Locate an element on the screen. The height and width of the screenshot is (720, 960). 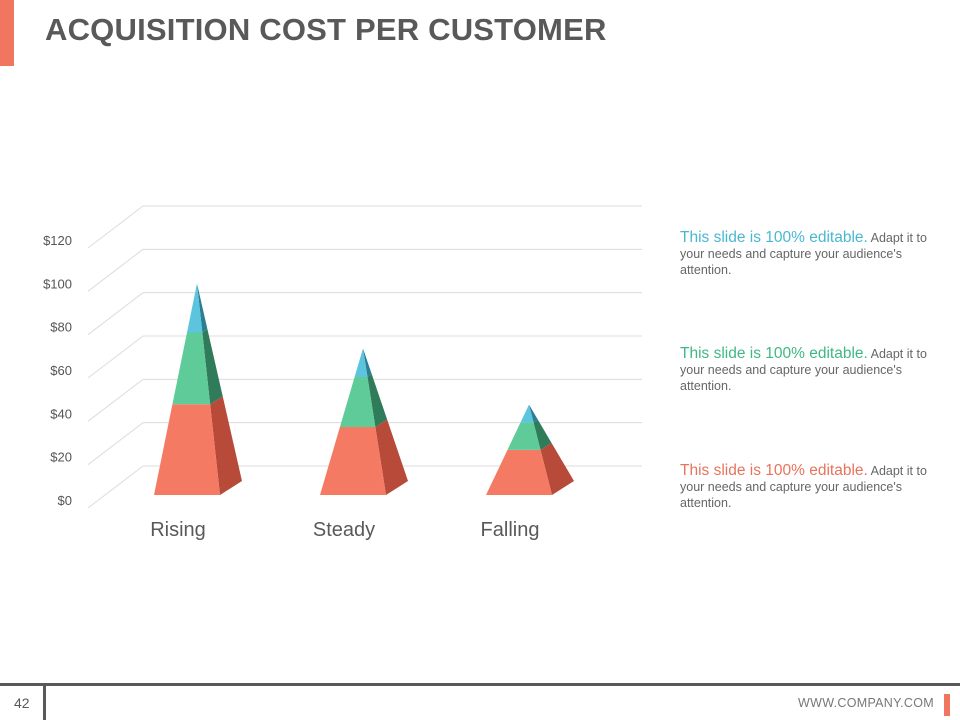
pyramid-falling is located at coordinates (530, 449).